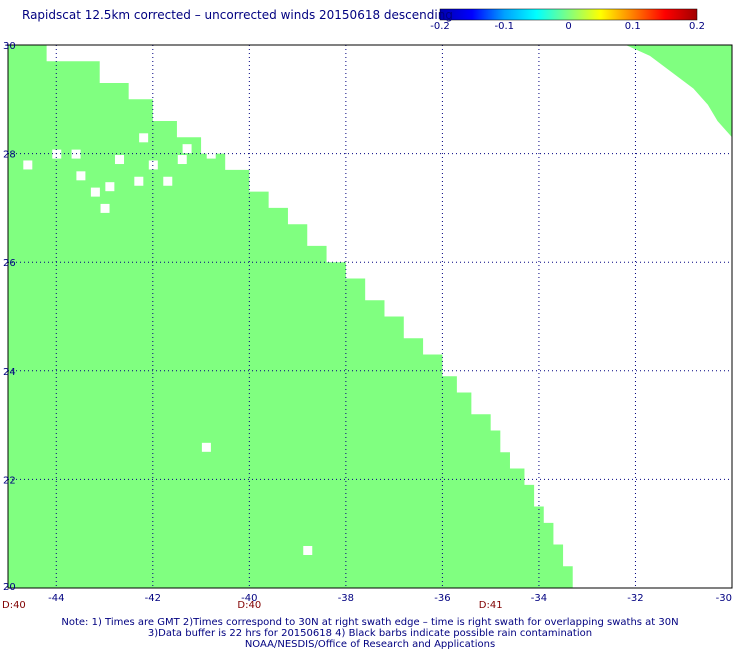 The image size is (740, 651). I want to click on y-tick-label: 26, so click(9, 263).